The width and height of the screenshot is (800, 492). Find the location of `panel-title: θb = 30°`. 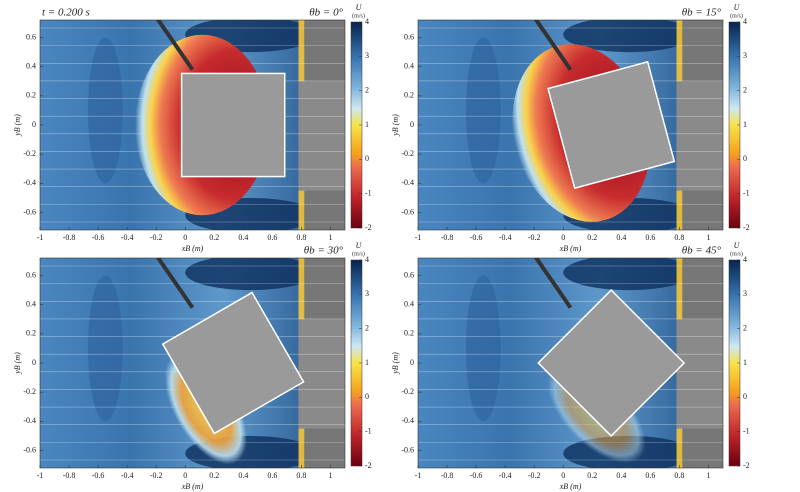

panel-title: θb = 30° is located at coordinates (324, 251).